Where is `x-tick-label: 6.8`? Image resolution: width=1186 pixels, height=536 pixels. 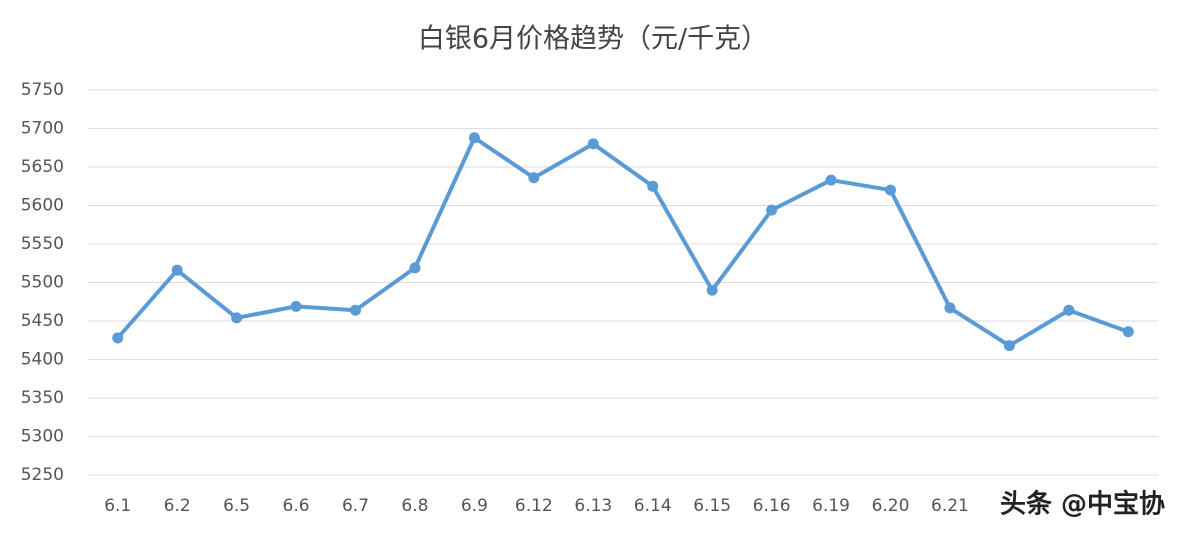 x-tick-label: 6.8 is located at coordinates (414, 506).